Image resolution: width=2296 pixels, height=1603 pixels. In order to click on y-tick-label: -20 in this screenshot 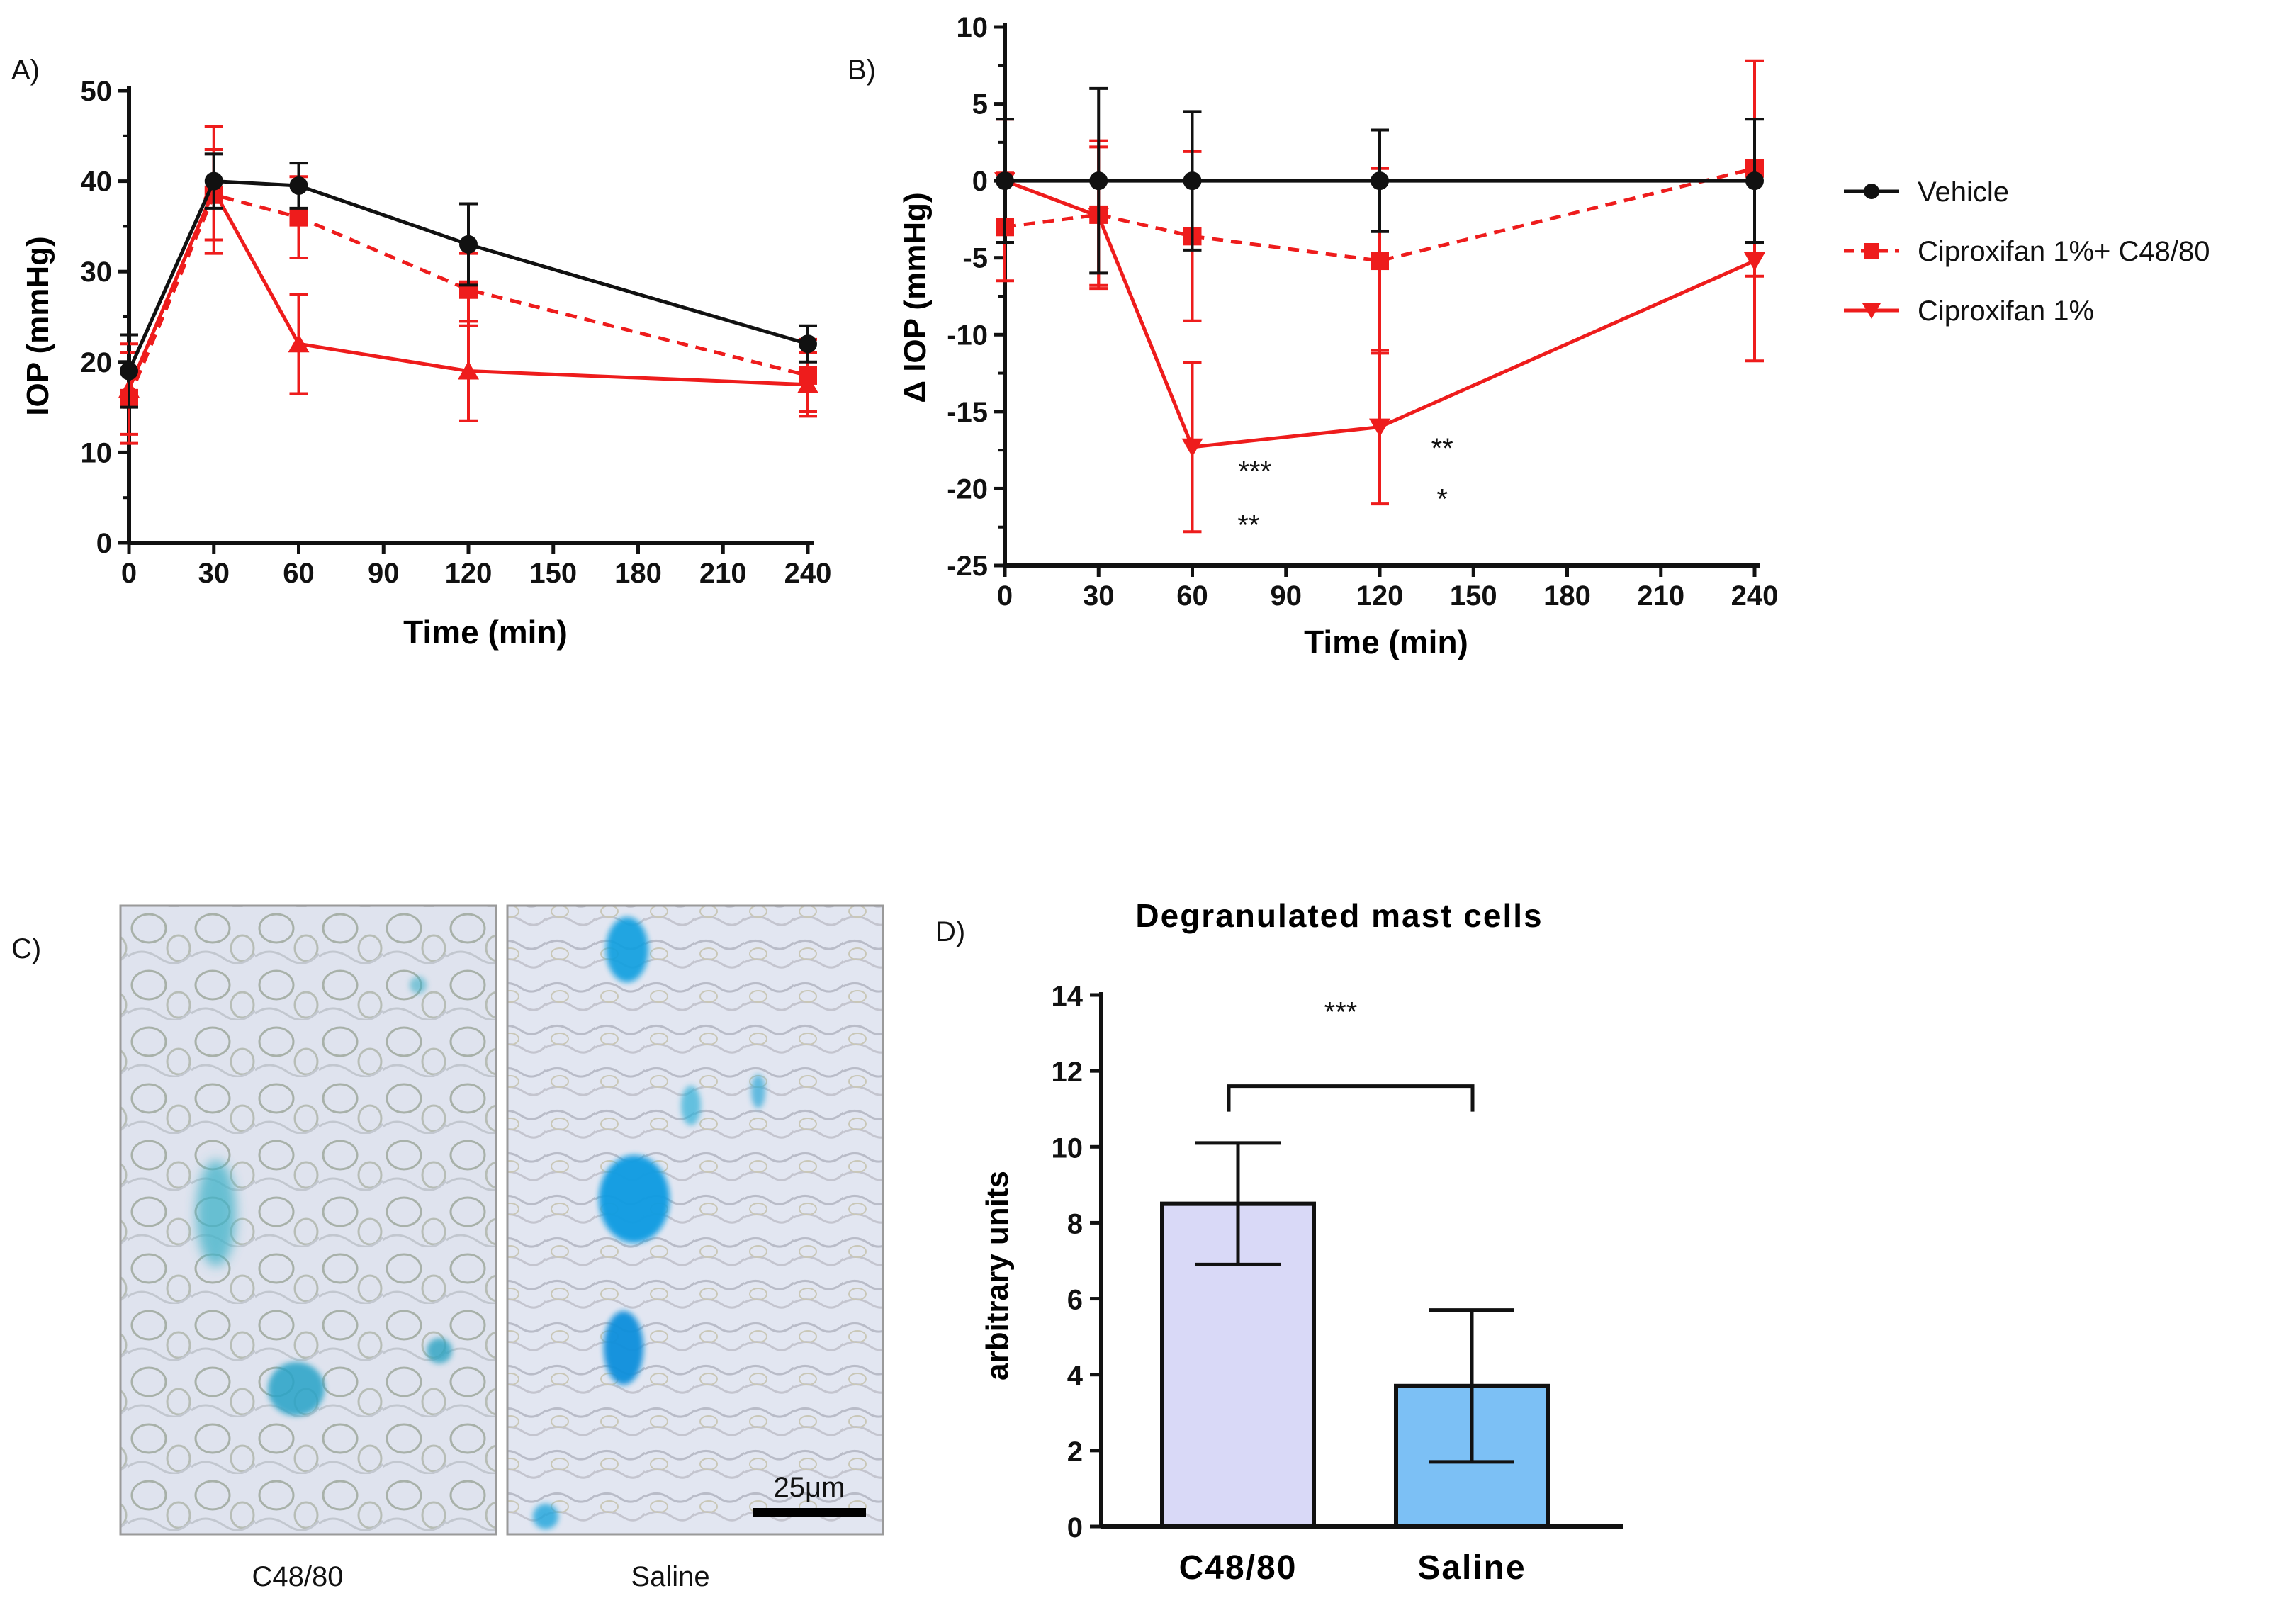, I will do `click(967, 489)`.